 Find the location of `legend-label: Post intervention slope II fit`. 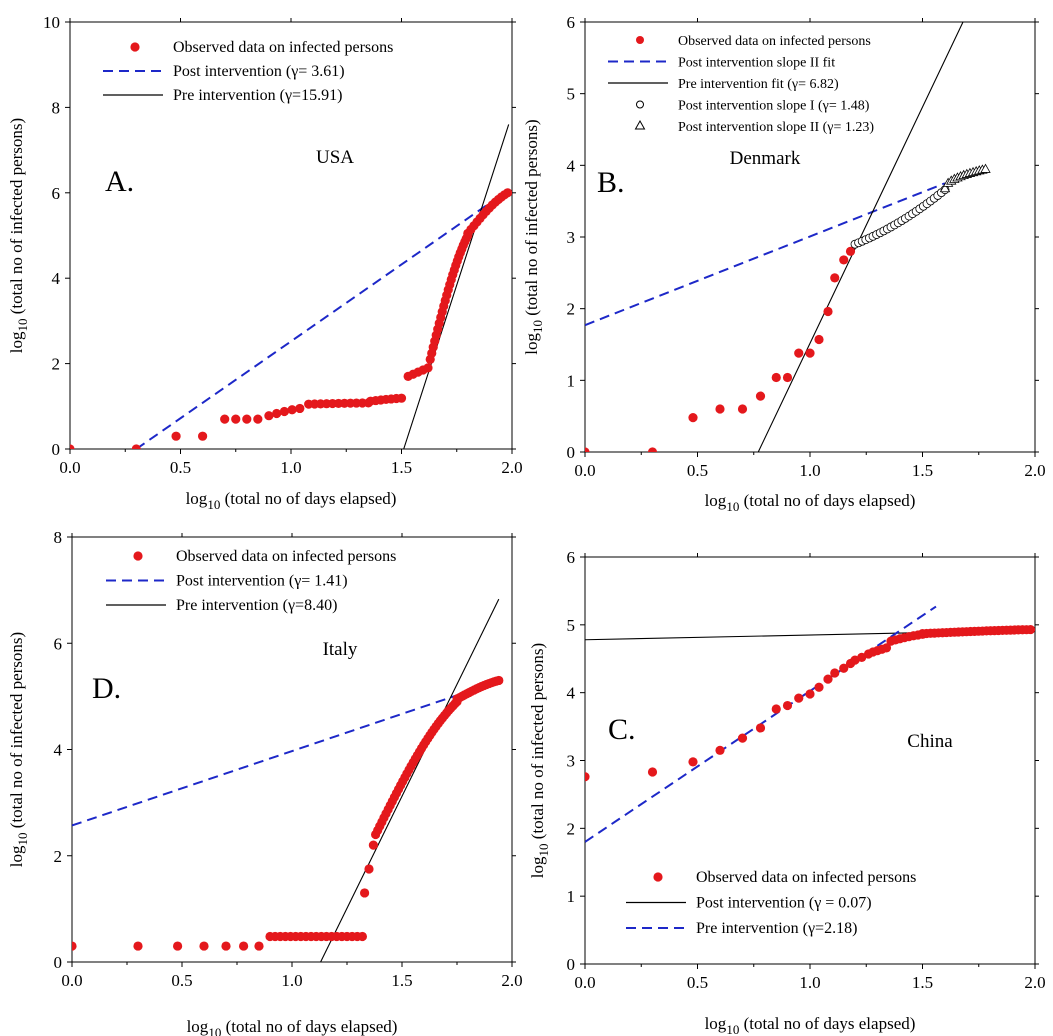

legend-label: Post intervention slope II fit is located at coordinates (756, 63).